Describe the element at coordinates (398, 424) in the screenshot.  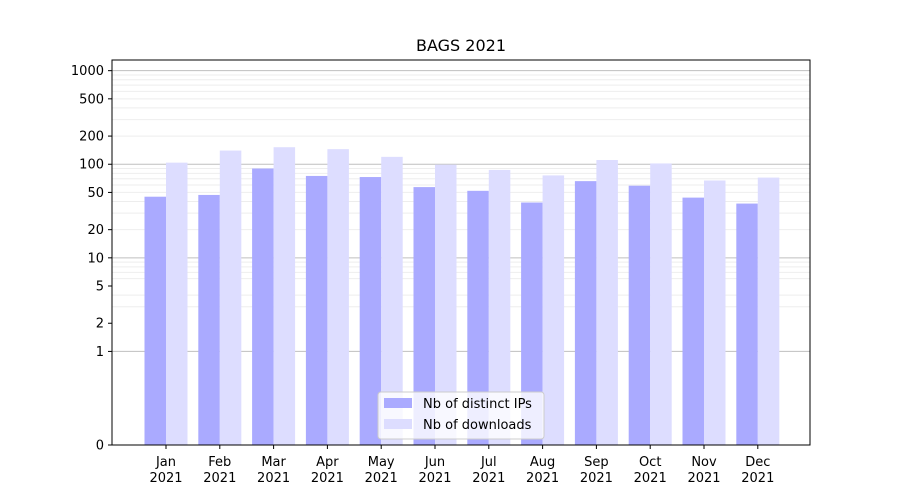
I see `legend-swatch-downloads` at that location.